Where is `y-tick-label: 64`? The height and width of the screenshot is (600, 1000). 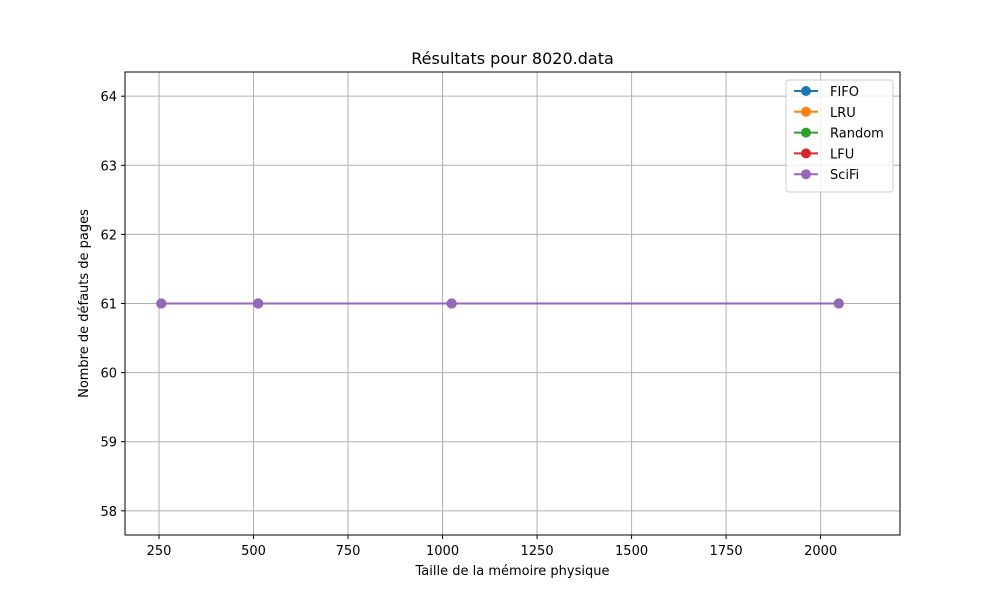 y-tick-label: 64 is located at coordinates (108, 97).